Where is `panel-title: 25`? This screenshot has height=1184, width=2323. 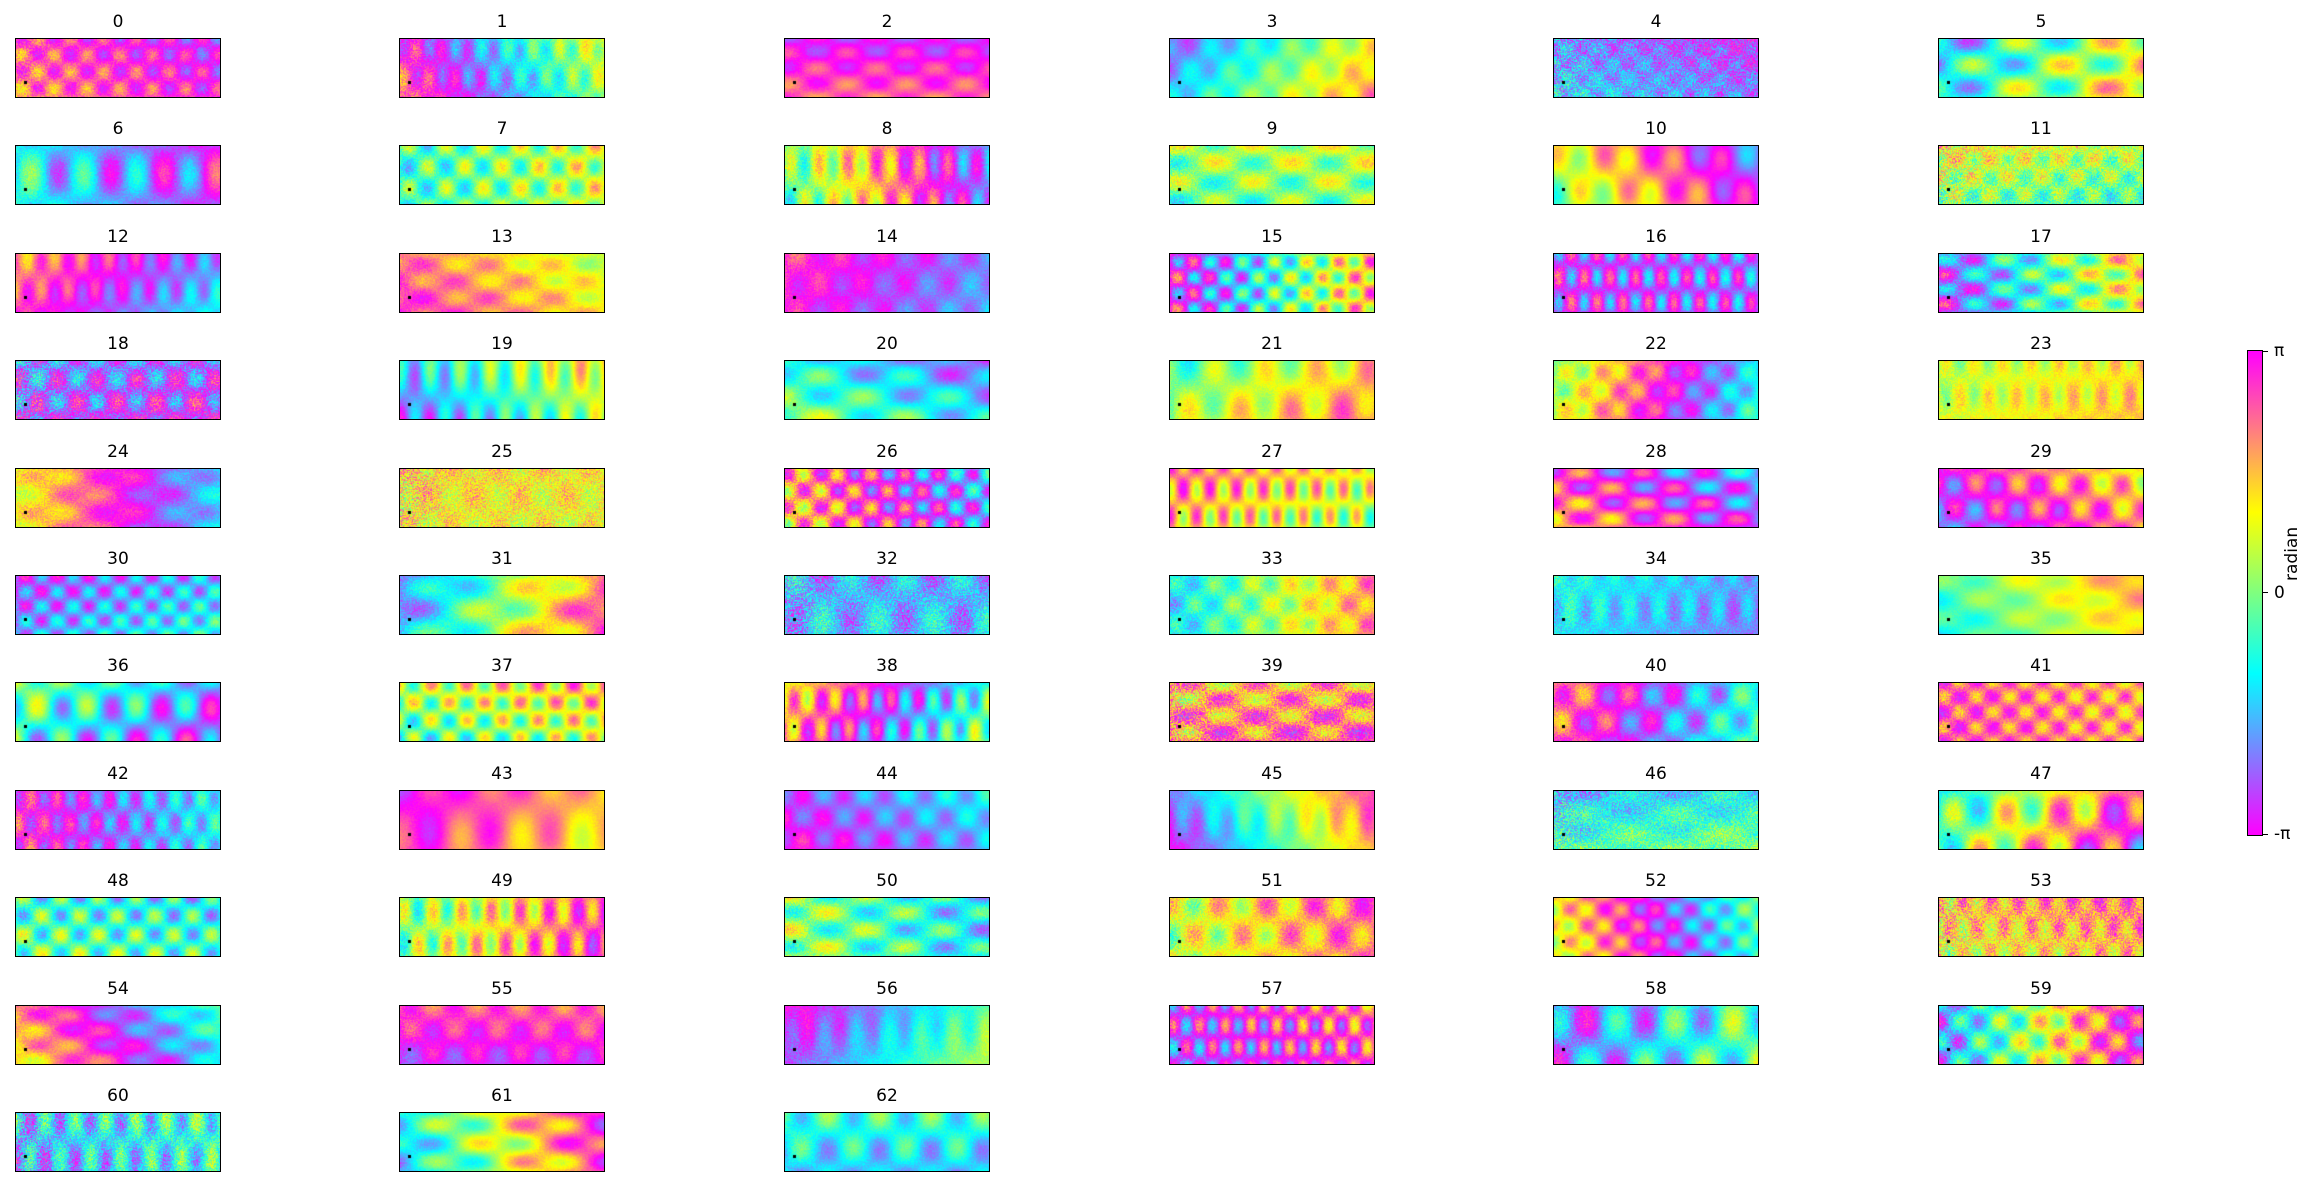 panel-title: 25 is located at coordinates (502, 451).